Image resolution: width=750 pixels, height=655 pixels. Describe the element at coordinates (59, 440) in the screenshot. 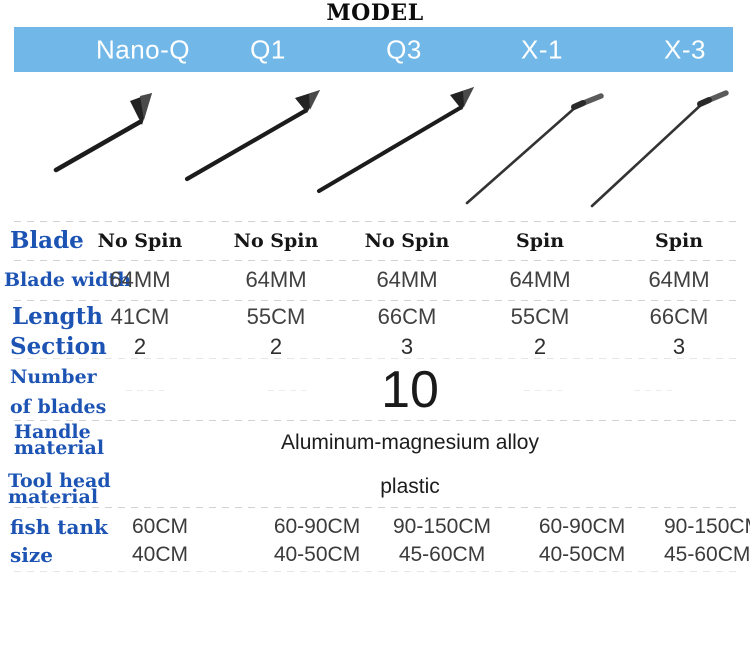

I see `row-handle-material-label: Handle material` at that location.